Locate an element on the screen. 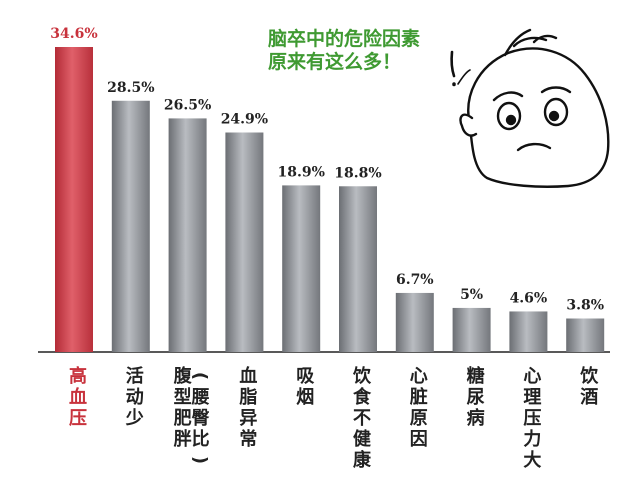 This screenshot has height=486, width=640. value-label-7: 5% is located at coordinates (471, 295).